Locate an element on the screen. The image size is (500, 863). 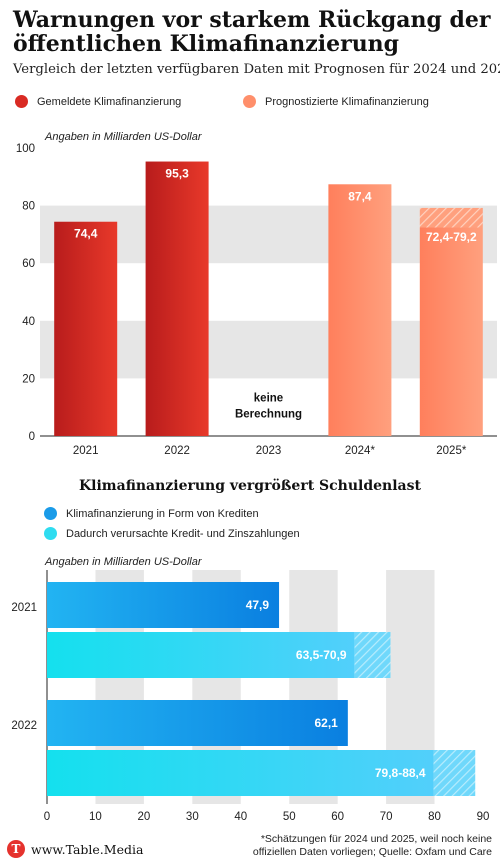
bar-payments-2022 is located at coordinates (240, 773).